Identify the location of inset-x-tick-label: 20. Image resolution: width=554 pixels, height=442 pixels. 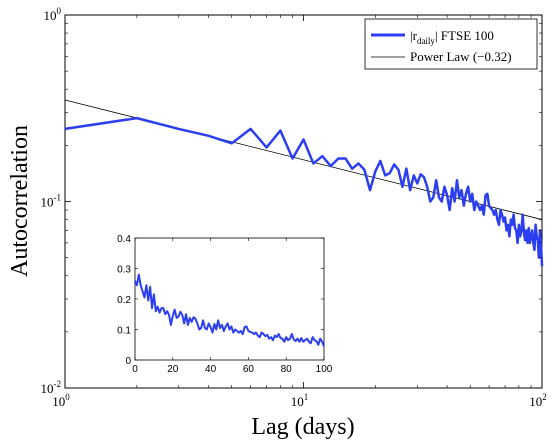
(173, 369).